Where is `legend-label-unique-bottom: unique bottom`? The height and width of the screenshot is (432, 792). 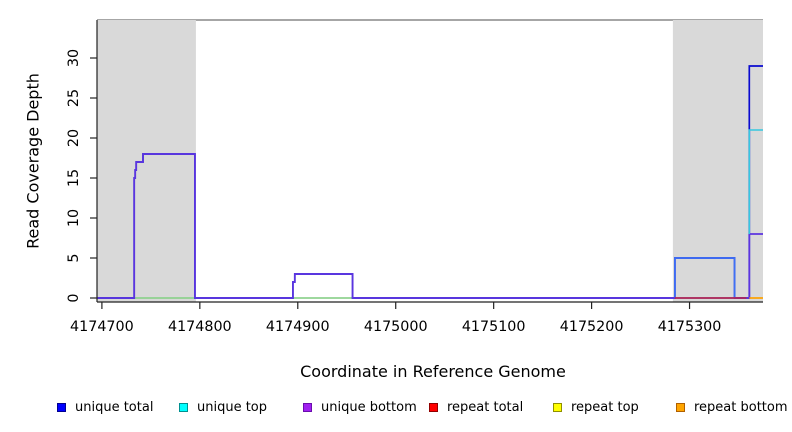 legend-label-unique-bottom: unique bottom is located at coordinates (369, 407).